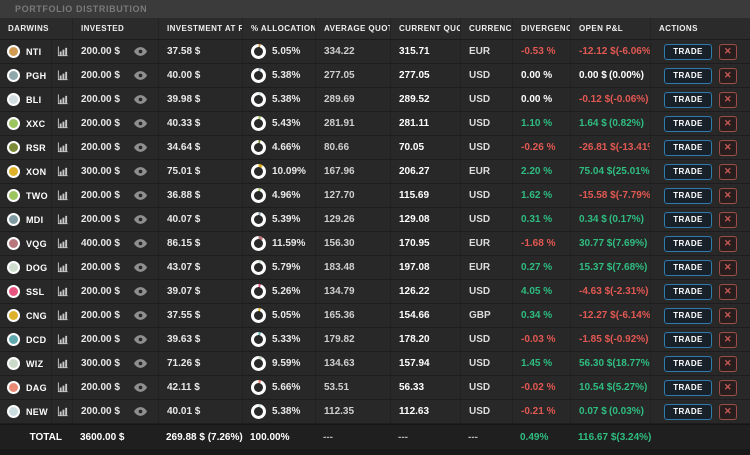  I want to click on header-actions: ACTIONS, so click(700, 28).